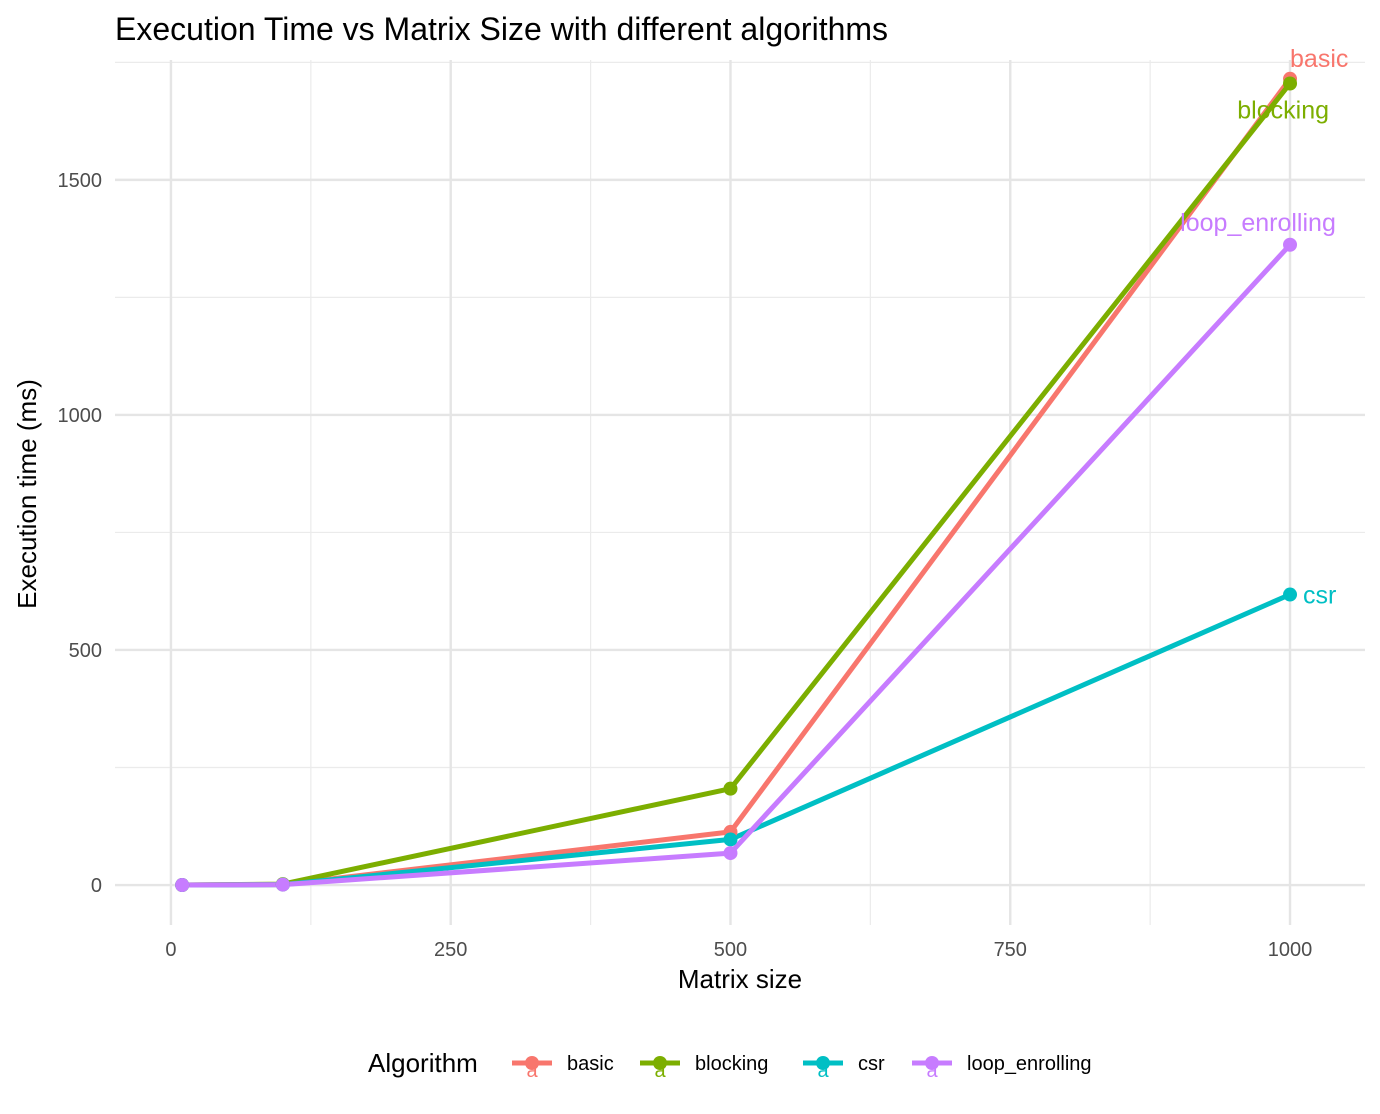 This screenshot has width=1380, height=1114. What do you see at coordinates (802, 1067) in the screenshot?
I see `legend-items: a basic a blocking a csr a loop_enrolling` at bounding box center [802, 1067].